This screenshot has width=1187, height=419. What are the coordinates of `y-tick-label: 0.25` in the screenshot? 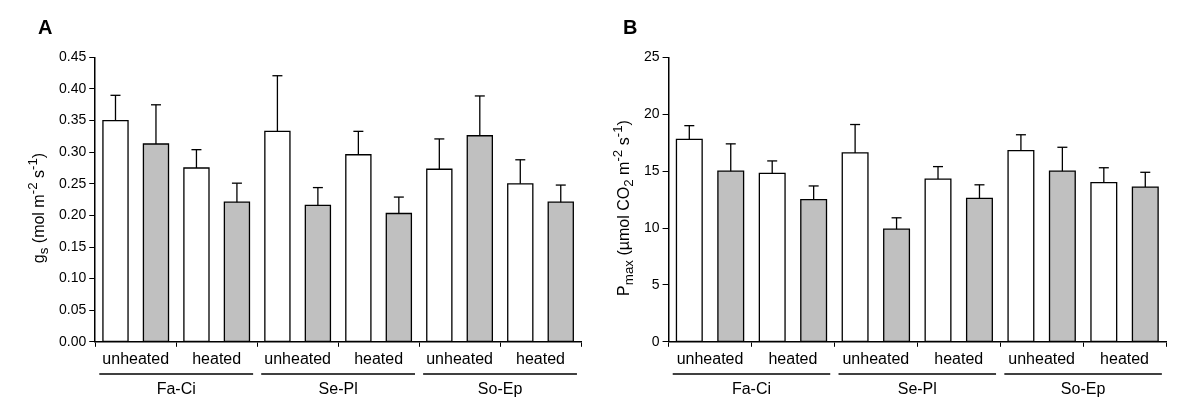 It's located at (73, 182).